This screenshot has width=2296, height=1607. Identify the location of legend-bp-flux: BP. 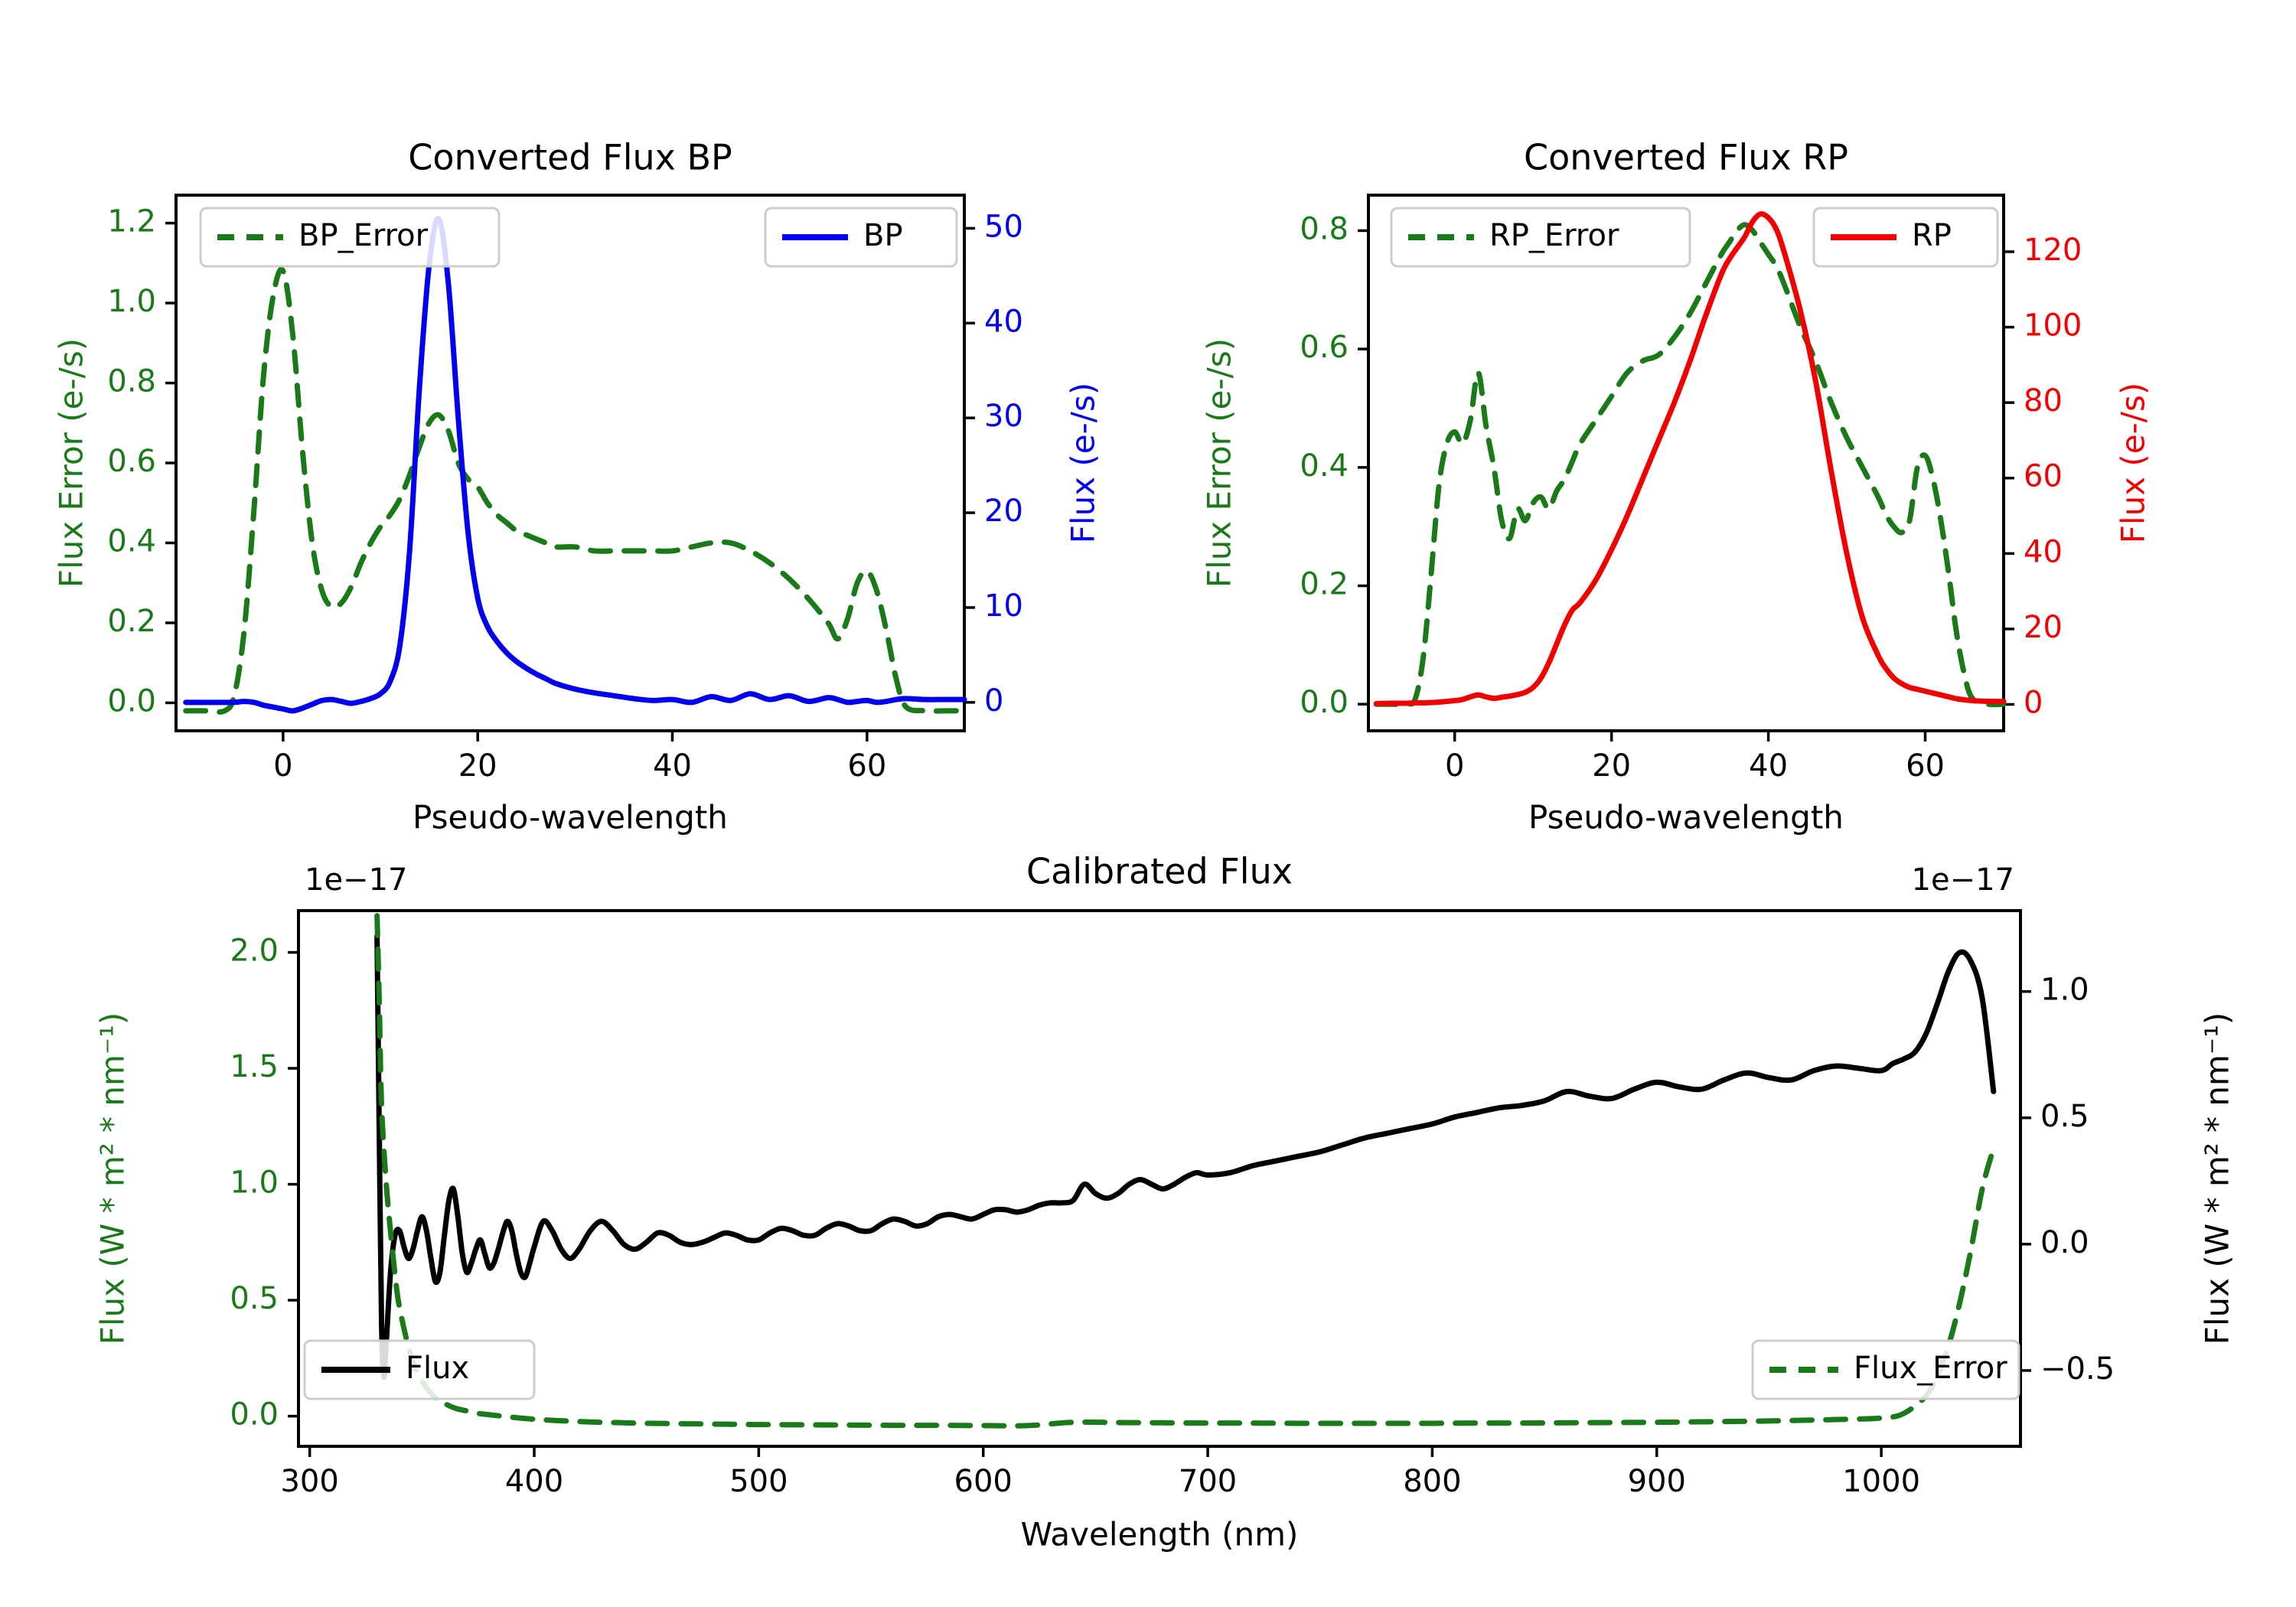
(861, 237).